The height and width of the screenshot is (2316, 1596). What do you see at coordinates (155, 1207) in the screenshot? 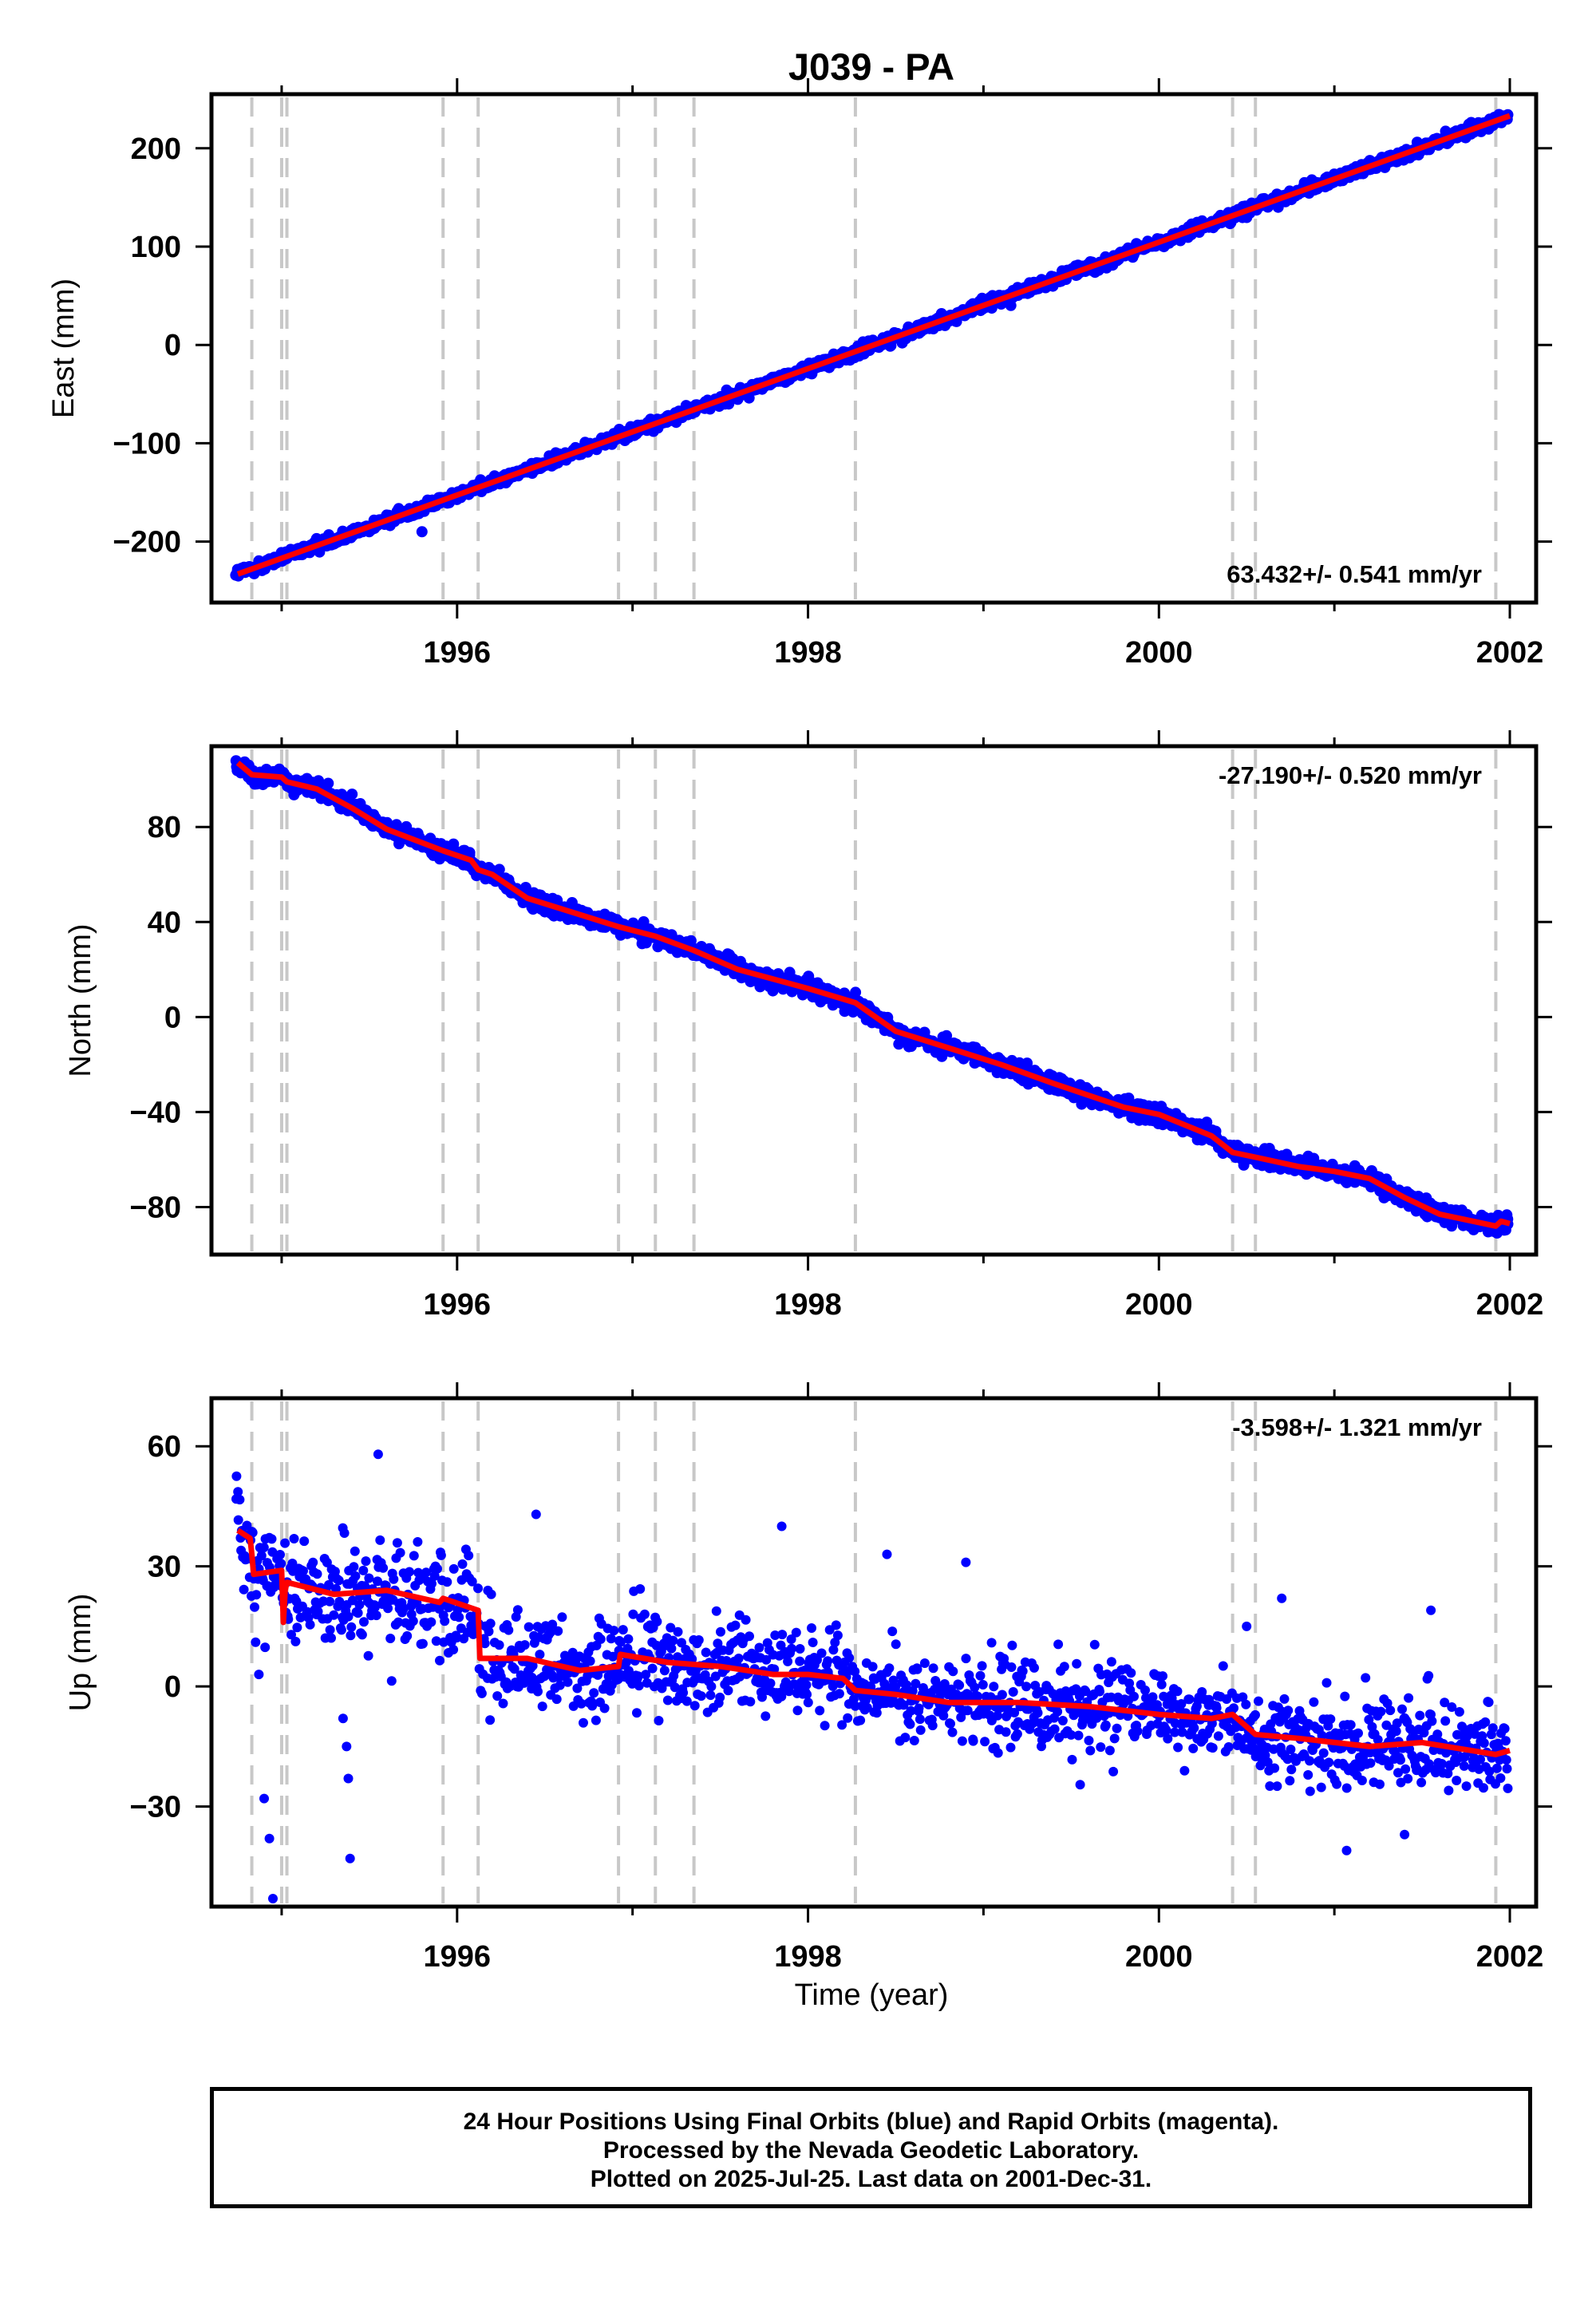
I see `y-tick-label: −80` at bounding box center [155, 1207].